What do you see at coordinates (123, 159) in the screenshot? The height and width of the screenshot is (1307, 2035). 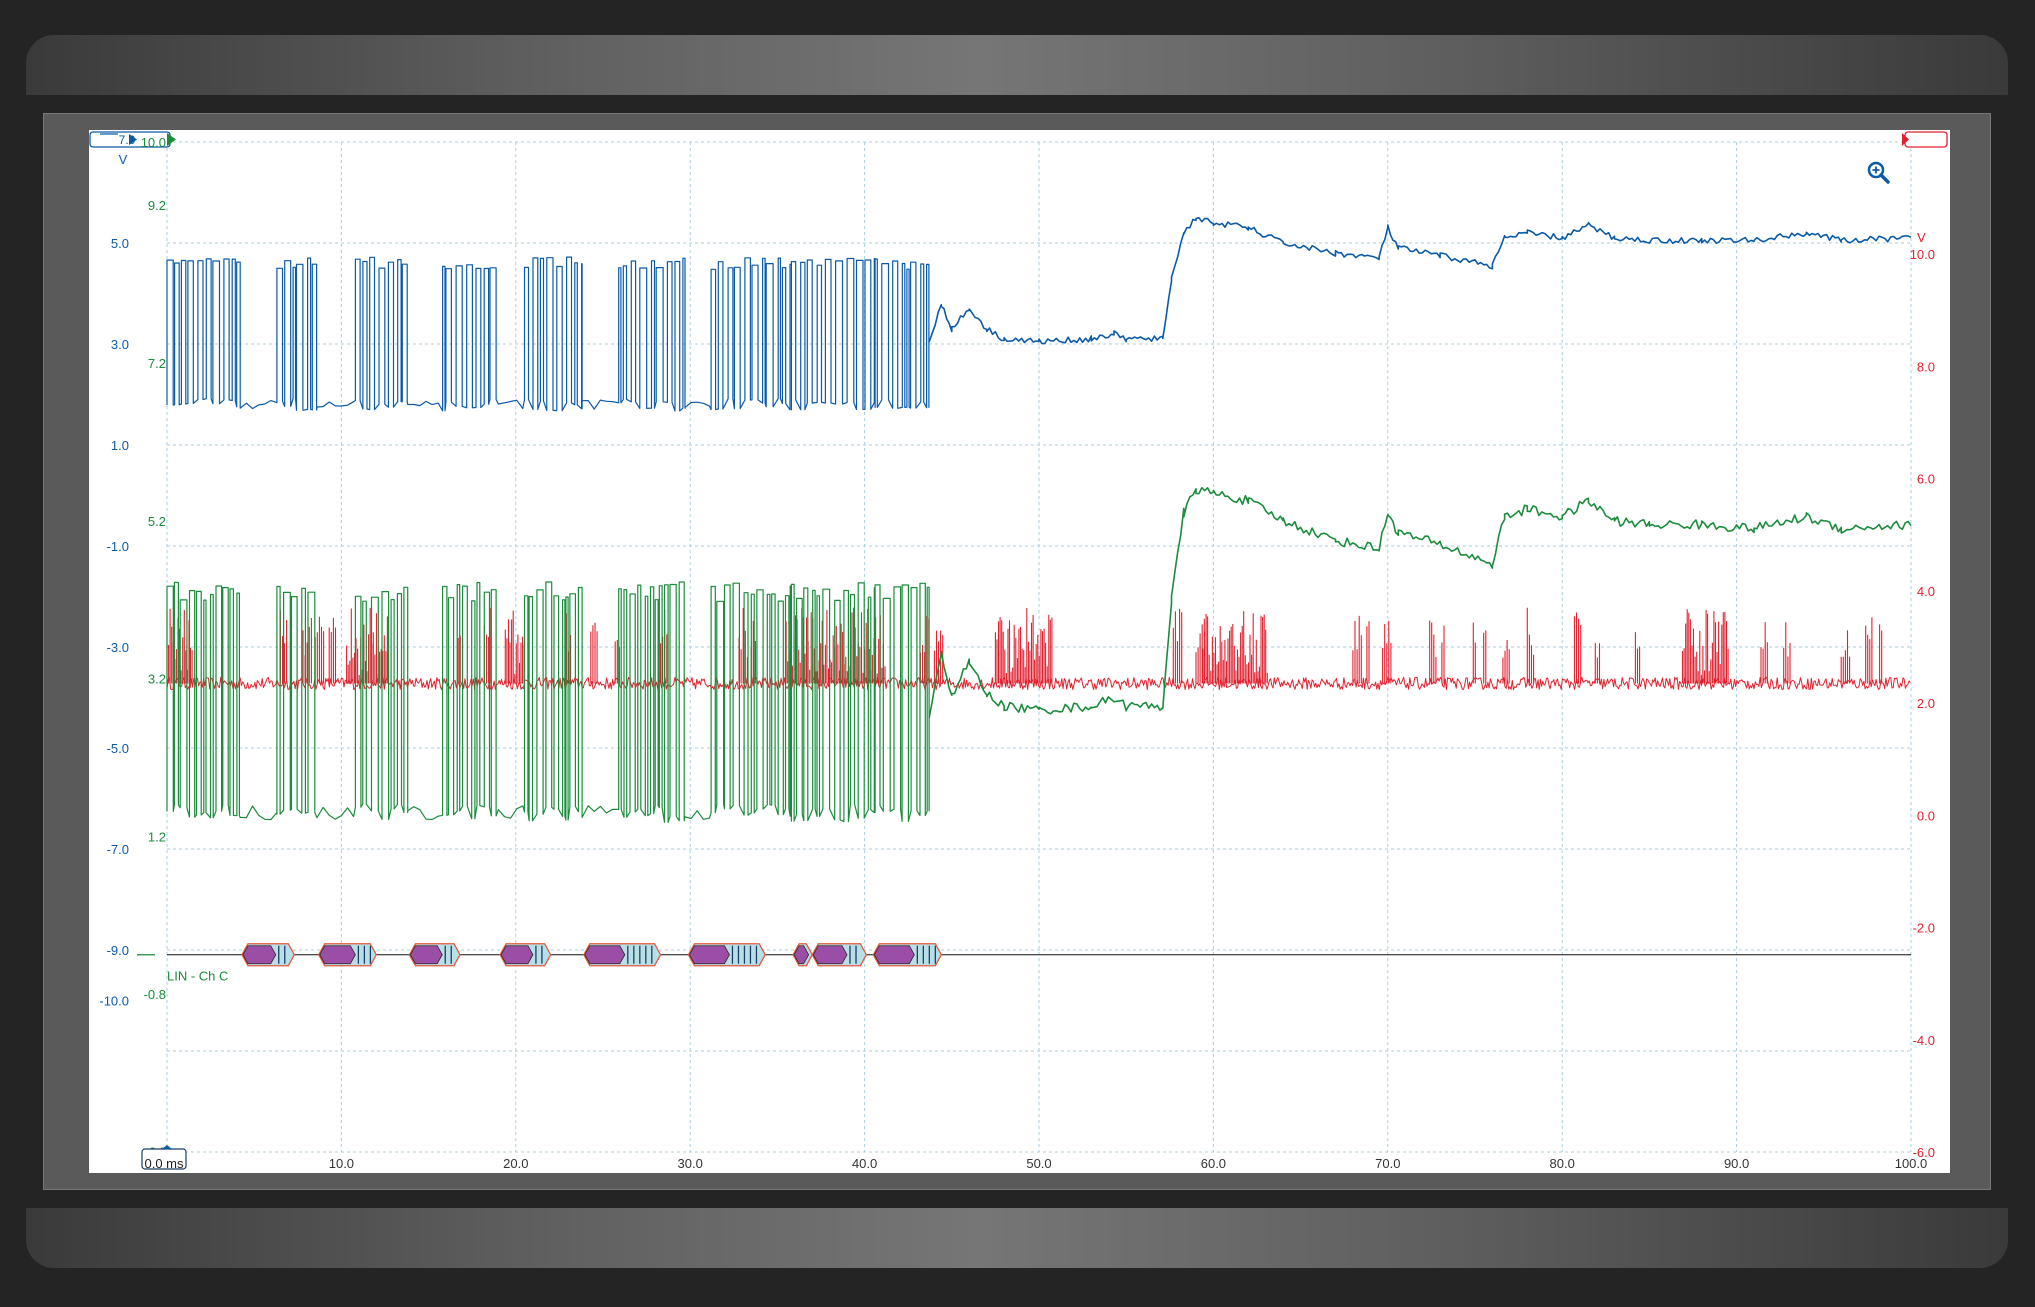 I see `channel-a-unit: V` at bounding box center [123, 159].